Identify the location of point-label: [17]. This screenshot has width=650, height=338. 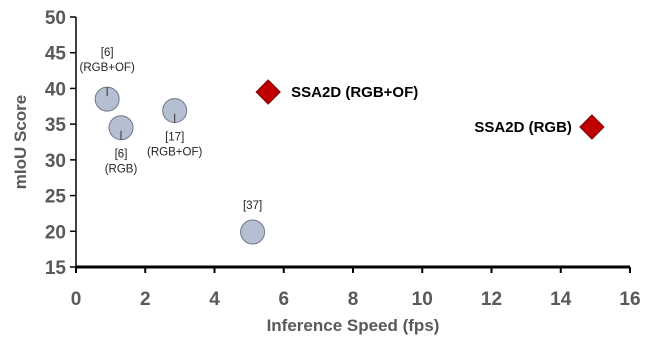
(174, 138).